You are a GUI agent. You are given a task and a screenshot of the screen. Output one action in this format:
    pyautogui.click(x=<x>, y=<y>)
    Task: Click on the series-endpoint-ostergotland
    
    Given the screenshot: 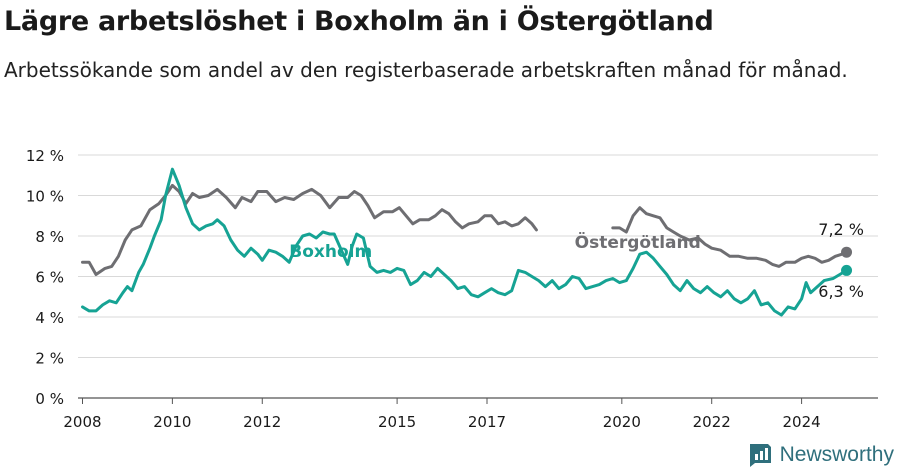 What is the action you would take?
    pyautogui.click(x=847, y=252)
    